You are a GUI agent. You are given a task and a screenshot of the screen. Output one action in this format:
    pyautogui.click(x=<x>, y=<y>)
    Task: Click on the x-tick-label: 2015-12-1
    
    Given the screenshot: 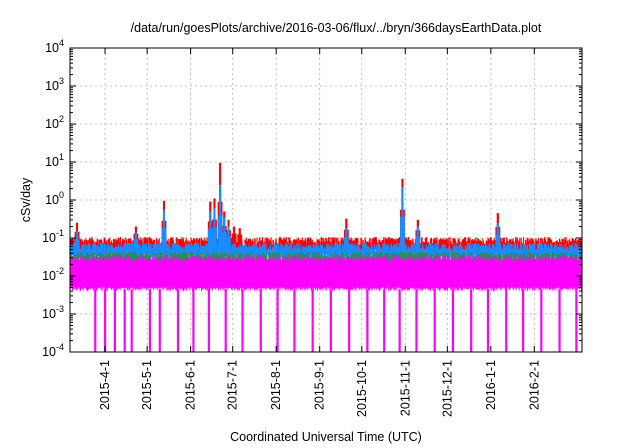 What is the action you would take?
    pyautogui.click(x=447, y=388)
    